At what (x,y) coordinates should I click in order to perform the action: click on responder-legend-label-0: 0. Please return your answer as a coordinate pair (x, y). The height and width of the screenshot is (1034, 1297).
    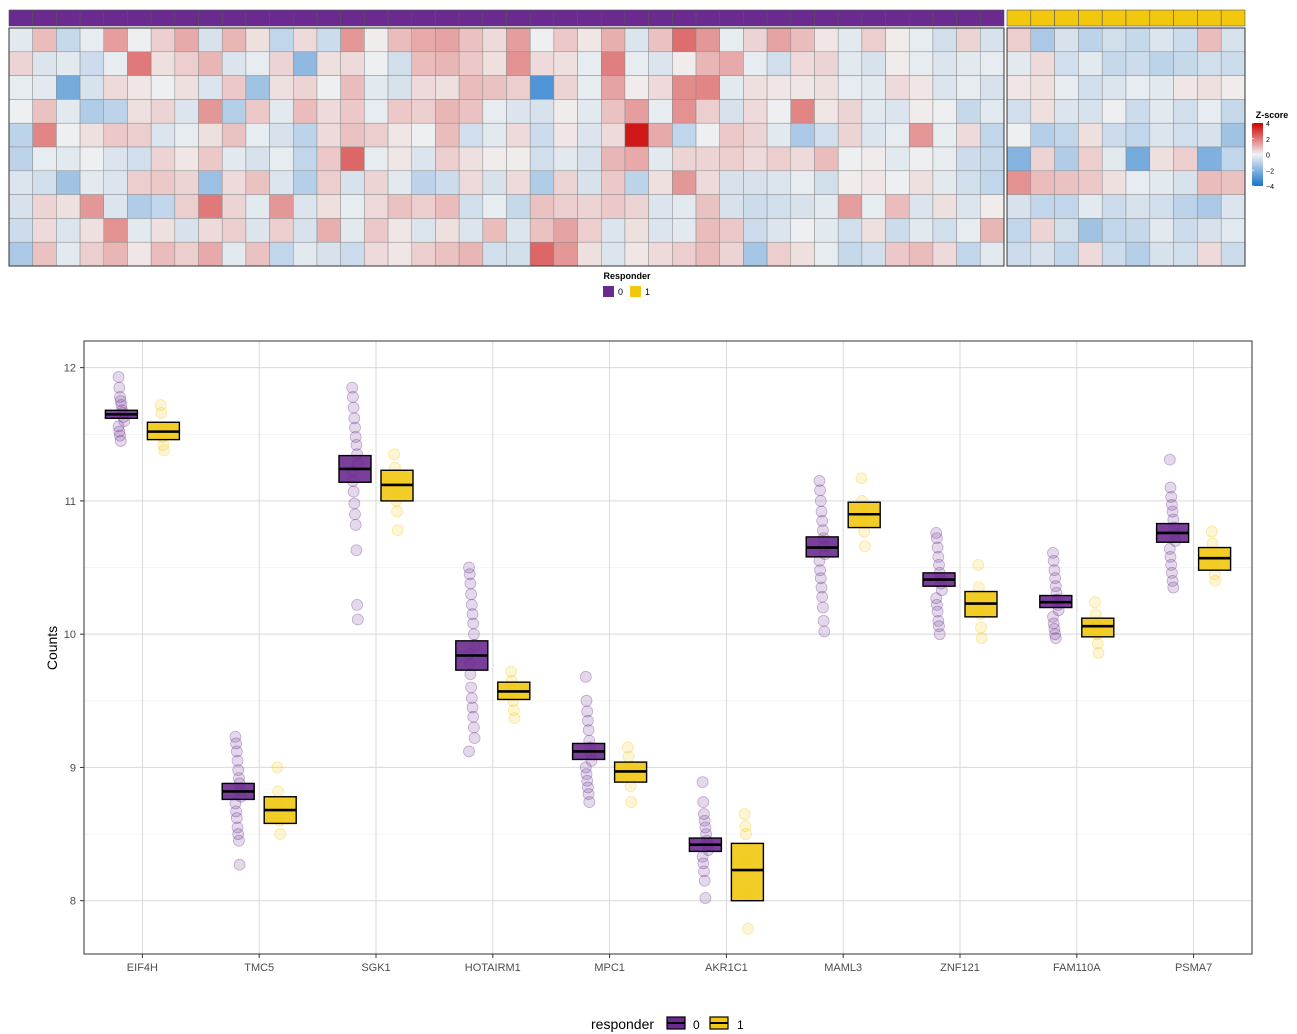
    Looking at the image, I should click on (620, 292).